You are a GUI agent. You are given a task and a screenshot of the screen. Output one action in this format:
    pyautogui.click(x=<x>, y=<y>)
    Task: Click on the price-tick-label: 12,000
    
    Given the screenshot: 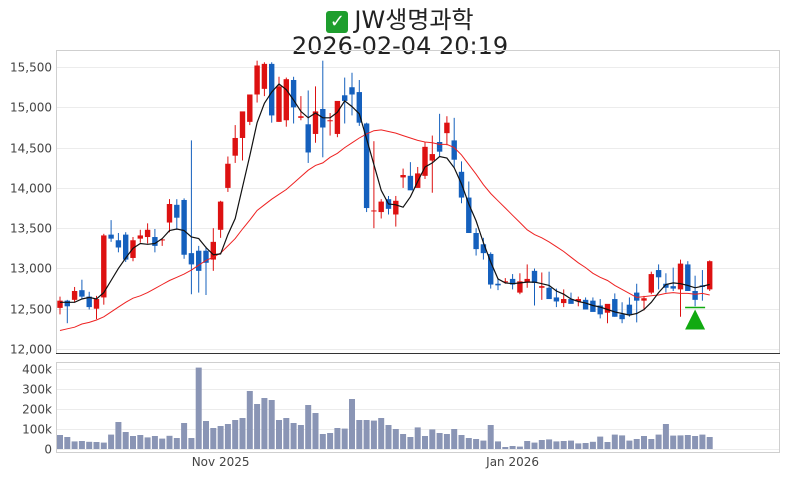 What is the action you would take?
    pyautogui.click(x=31, y=350)
    